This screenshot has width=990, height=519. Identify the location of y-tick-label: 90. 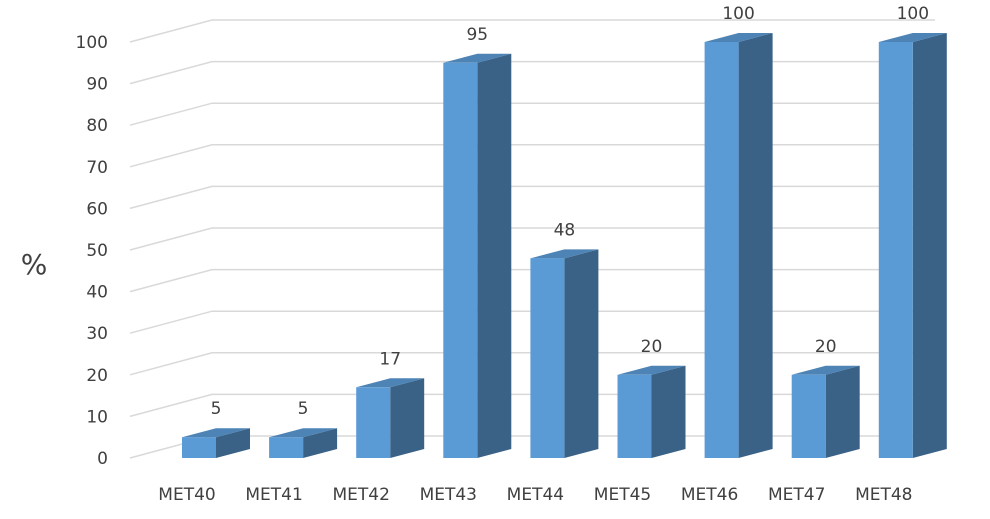
(97, 85).